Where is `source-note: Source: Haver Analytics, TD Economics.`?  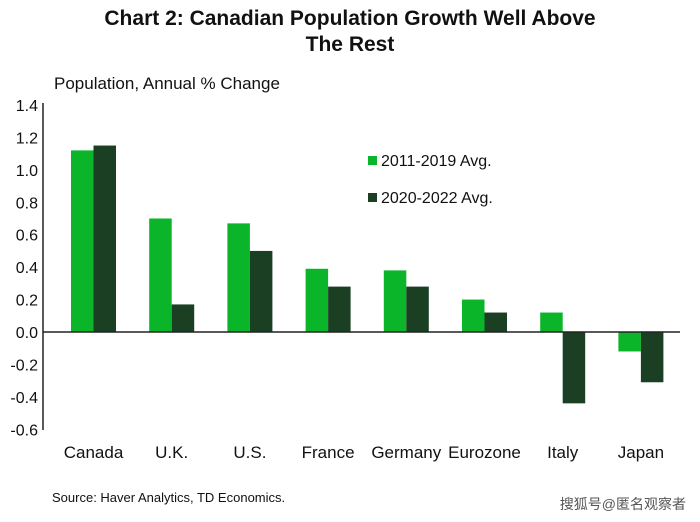
source-note: Source: Haver Analytics, TD Economics. is located at coordinates (169, 497).